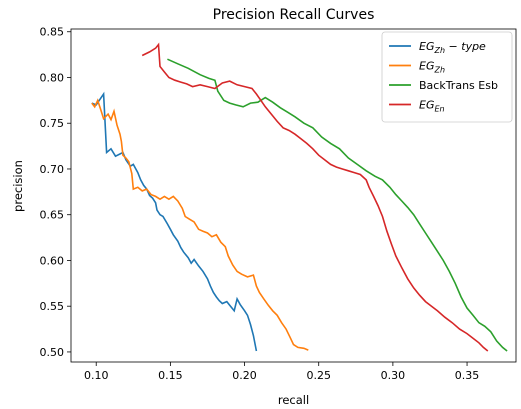 This screenshot has width=521, height=409. What do you see at coordinates (244, 375) in the screenshot?
I see `x-tick-label: 0.20` at bounding box center [244, 375].